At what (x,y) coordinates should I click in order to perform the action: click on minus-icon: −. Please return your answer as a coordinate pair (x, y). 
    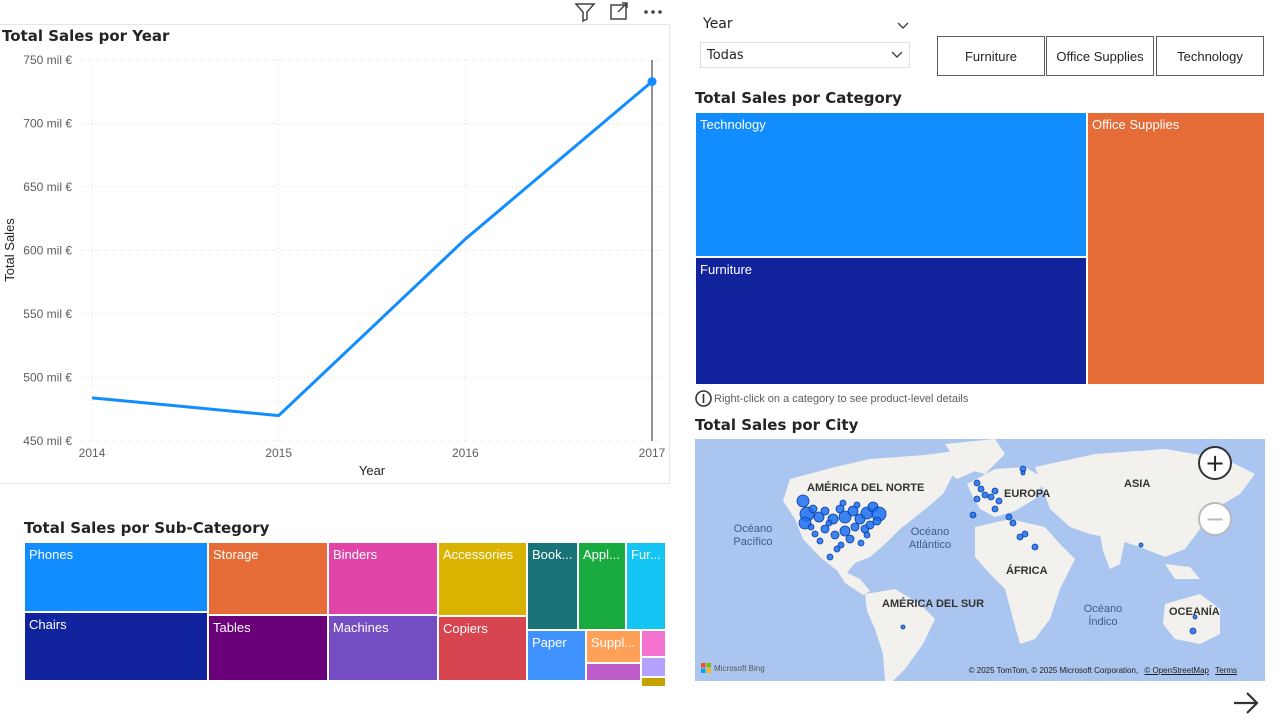
    Looking at the image, I should click on (1215, 519).